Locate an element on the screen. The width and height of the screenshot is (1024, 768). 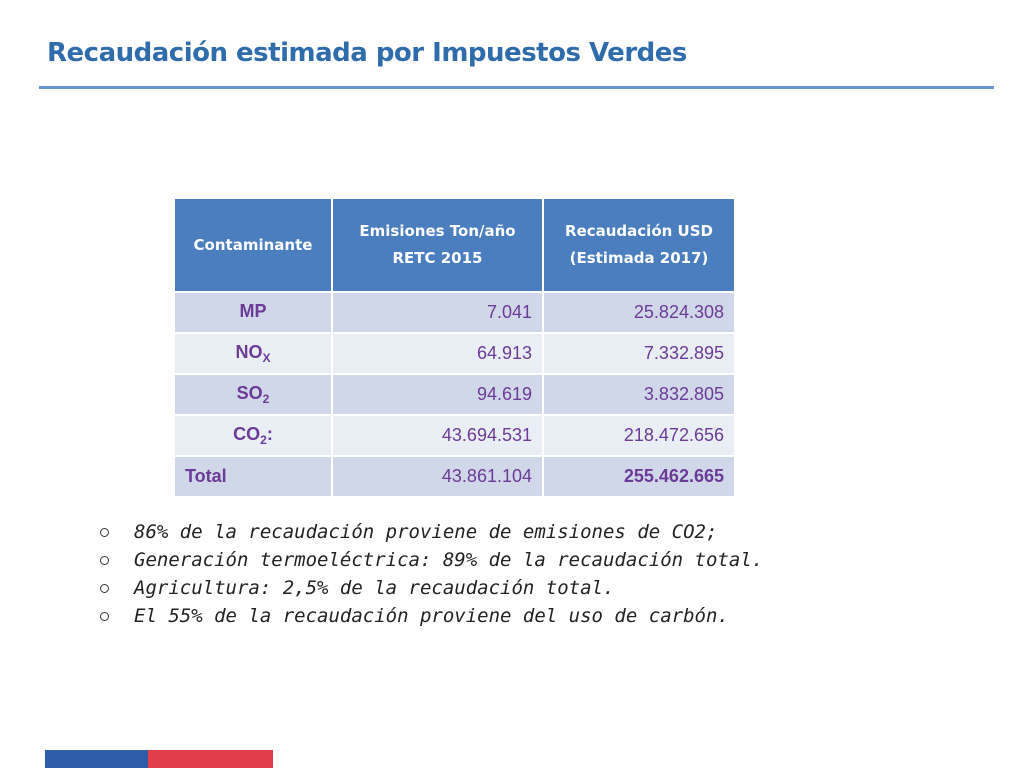
pollutant-cell: NOX is located at coordinates (253, 353).